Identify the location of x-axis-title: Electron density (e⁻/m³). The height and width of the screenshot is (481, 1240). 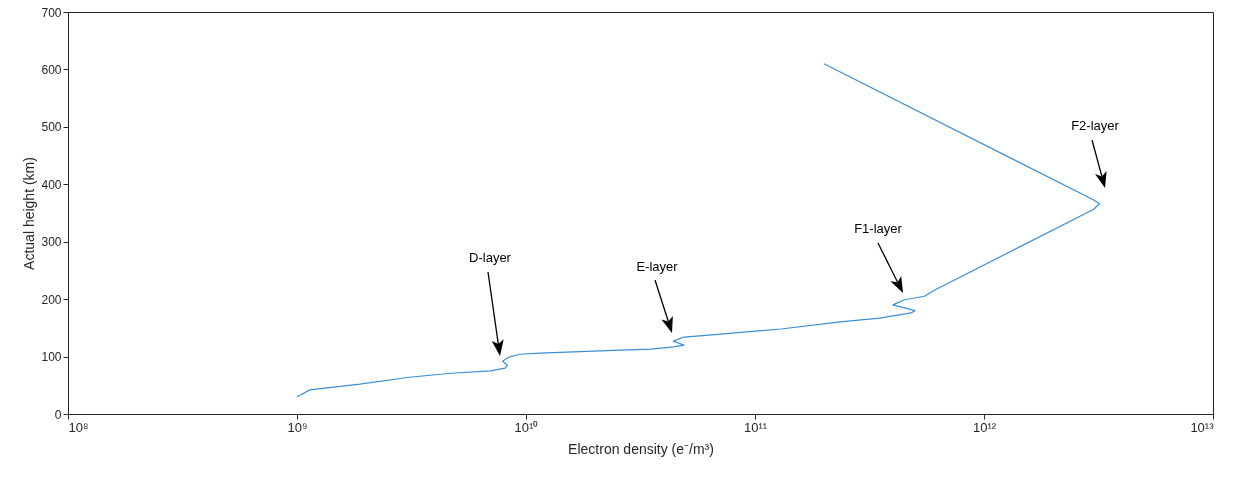
(641, 448).